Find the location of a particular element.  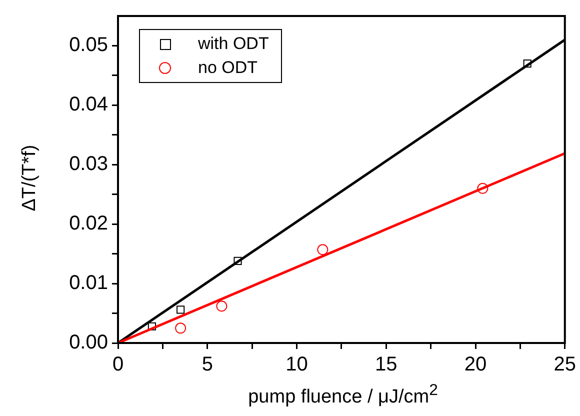

y-tick-label: 0.00 is located at coordinates (88, 343).